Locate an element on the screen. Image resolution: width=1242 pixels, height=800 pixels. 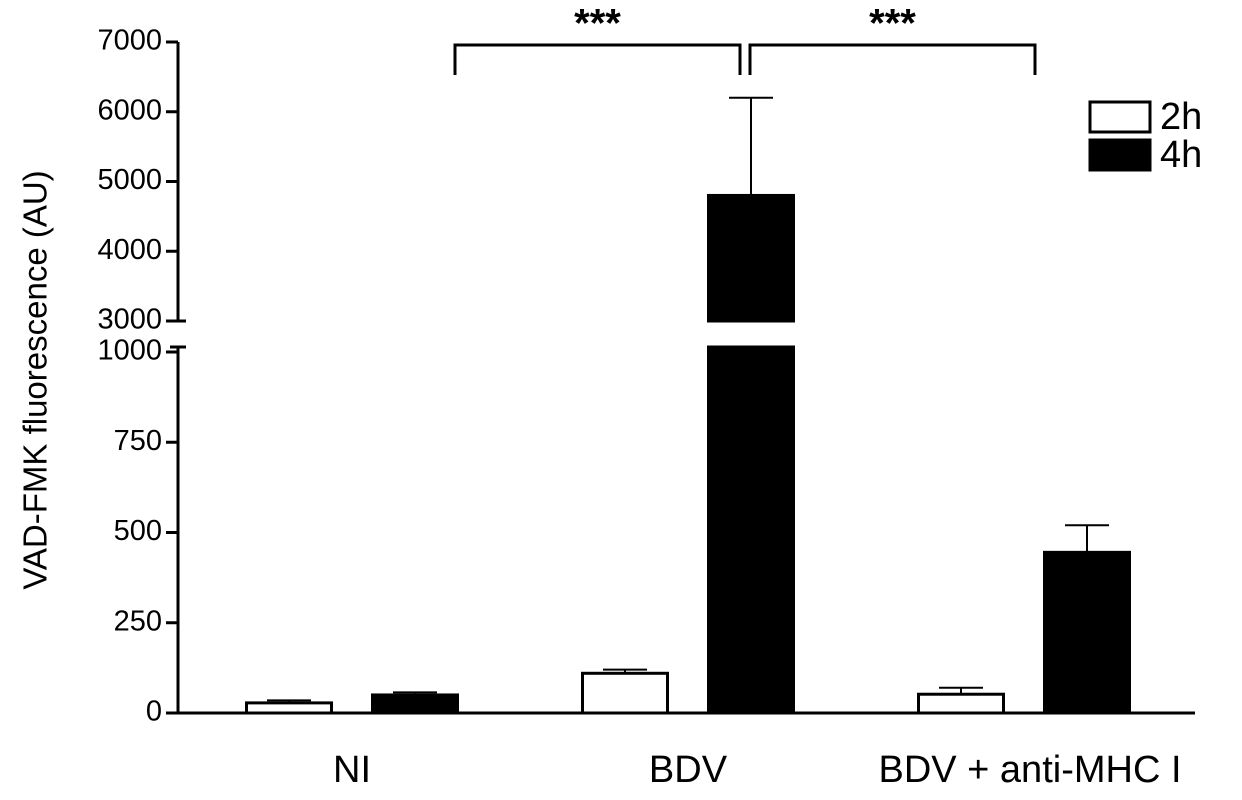
y-tick-label: 4000 is located at coordinates (129, 250).